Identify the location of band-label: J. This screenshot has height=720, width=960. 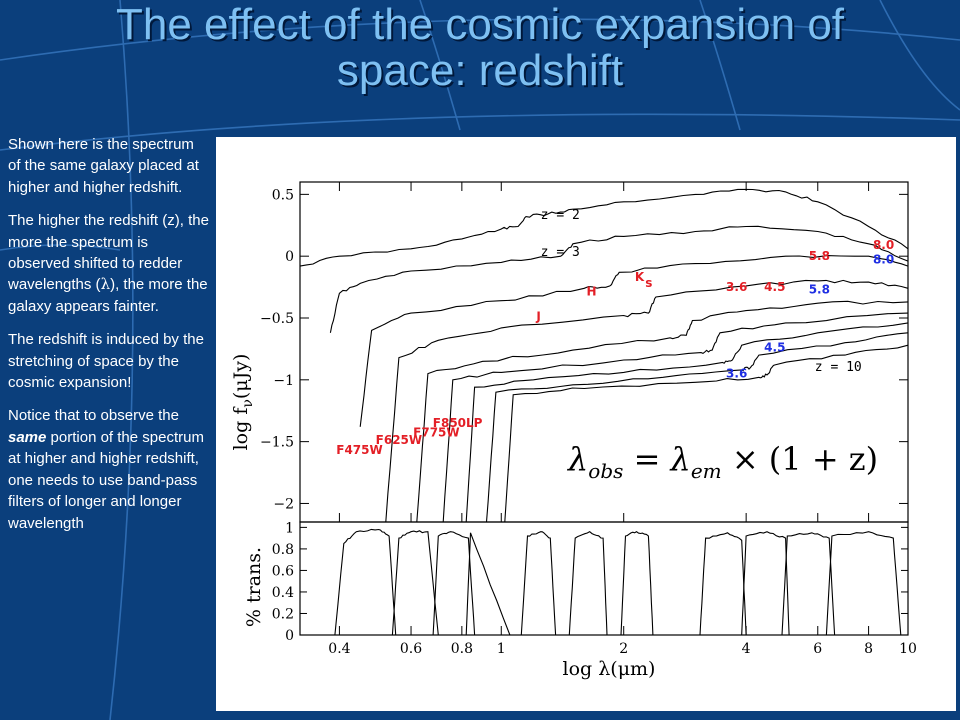
(537, 316).